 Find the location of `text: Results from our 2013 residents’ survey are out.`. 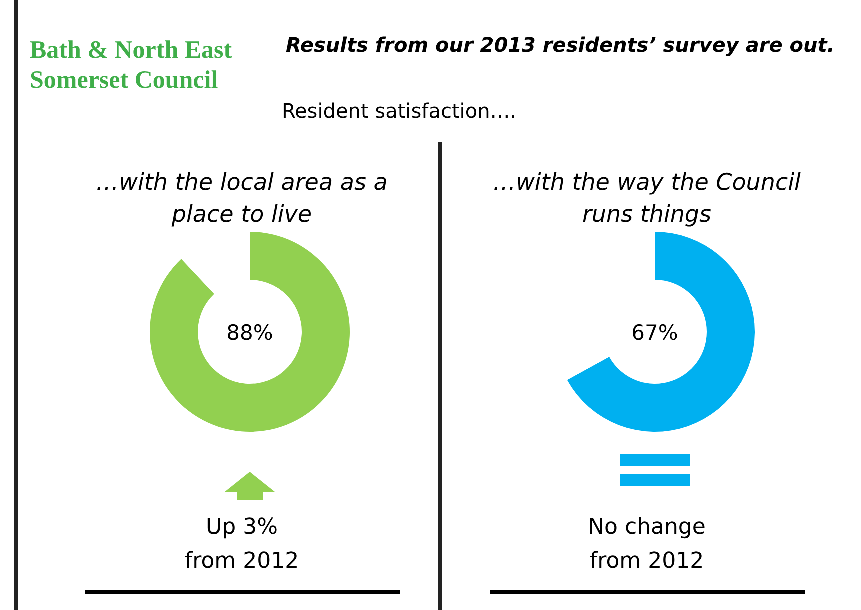

text: Results from our 2013 residents’ survey are out. is located at coordinates (560, 45).